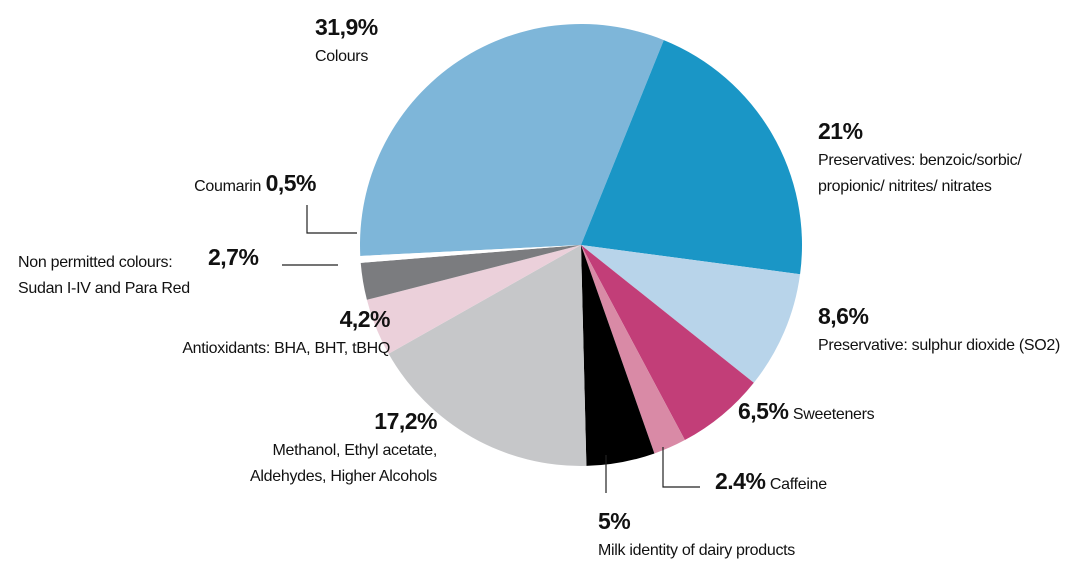 This screenshot has width=1086, height=571. Describe the element at coordinates (798, 484) in the screenshot. I see `category-label: Caffeine` at that location.